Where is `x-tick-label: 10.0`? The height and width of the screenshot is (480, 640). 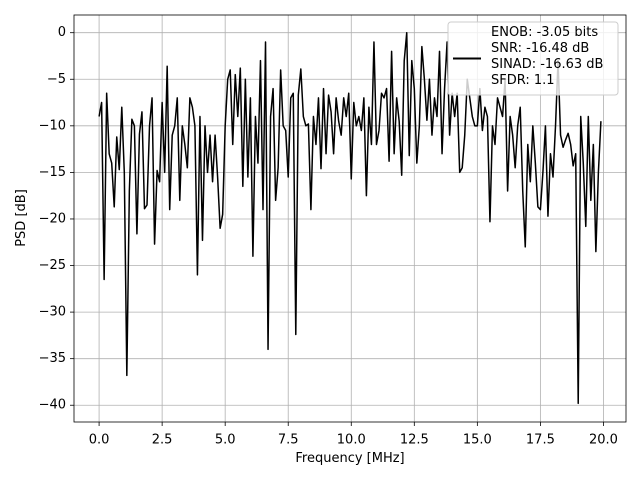 x-tick-label: 10.0 is located at coordinates (351, 440).